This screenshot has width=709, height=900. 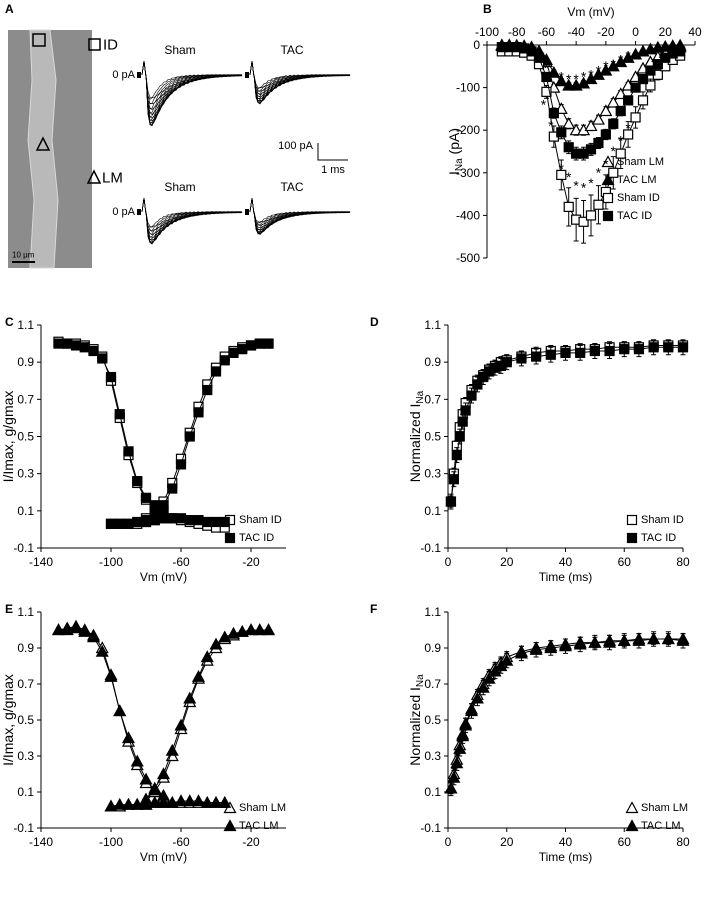 I want to click on legend-label: Sham LM, so click(x=640, y=162).